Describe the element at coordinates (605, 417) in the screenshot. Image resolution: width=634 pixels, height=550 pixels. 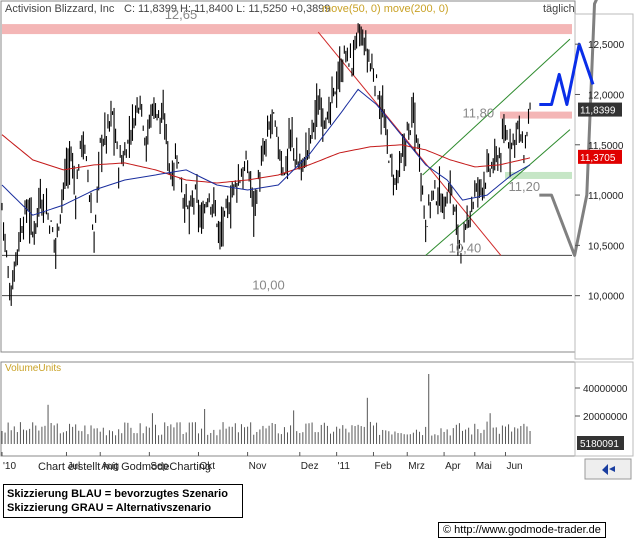
I see `volume-y-tick-label: 20000000` at that location.